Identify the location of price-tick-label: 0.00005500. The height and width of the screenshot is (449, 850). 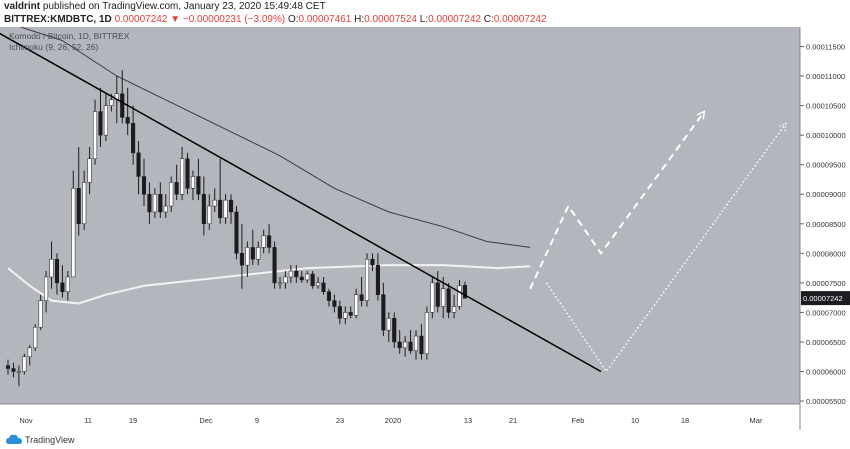
(826, 401).